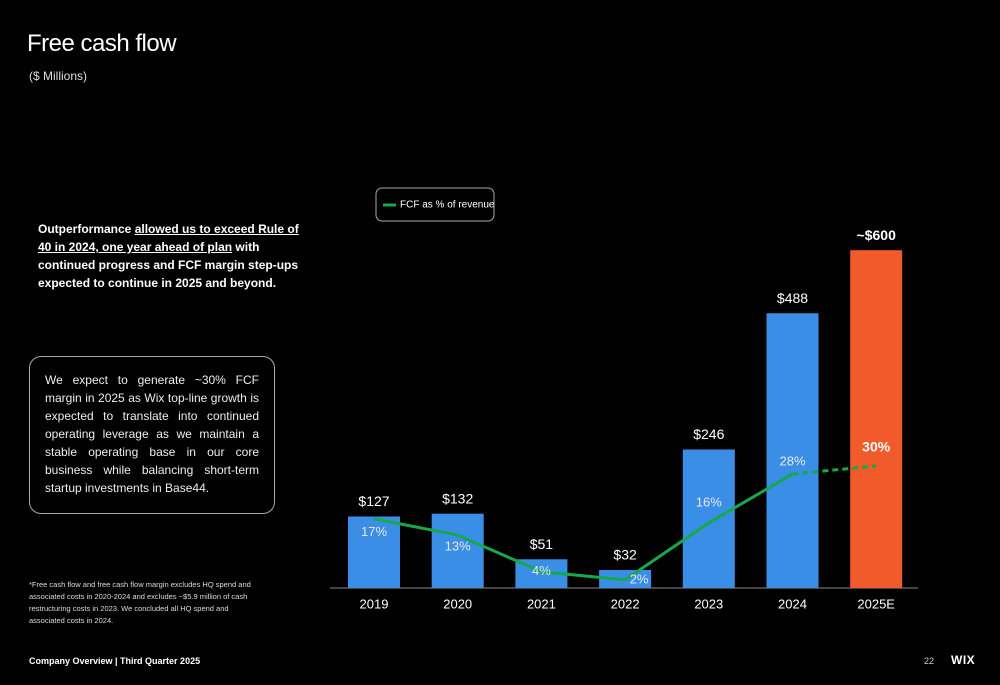  I want to click on footer: Company Overview | Third Quarter 2025, so click(115, 661).